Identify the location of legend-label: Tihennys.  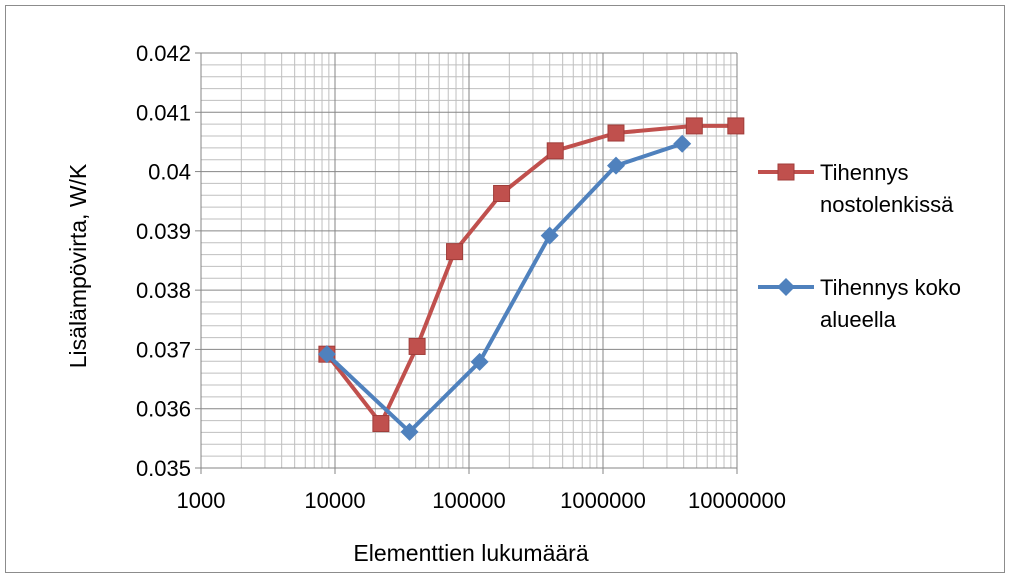
(864, 172).